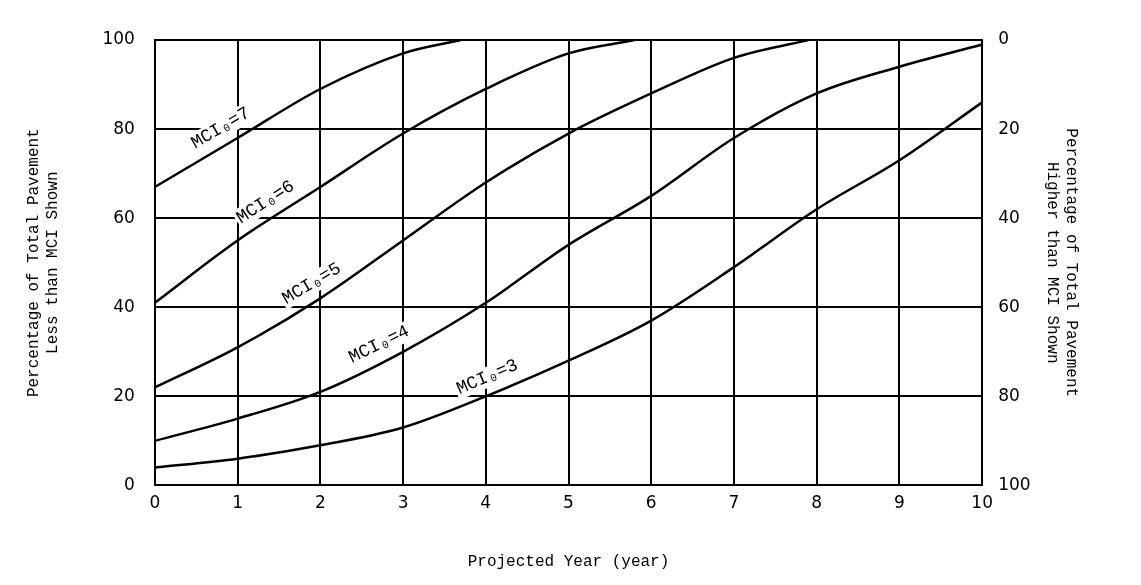 Image resolution: width=1141 pixels, height=585 pixels. Describe the element at coordinates (118, 38) in the screenshot. I see `y-tick-label: 100` at that location.